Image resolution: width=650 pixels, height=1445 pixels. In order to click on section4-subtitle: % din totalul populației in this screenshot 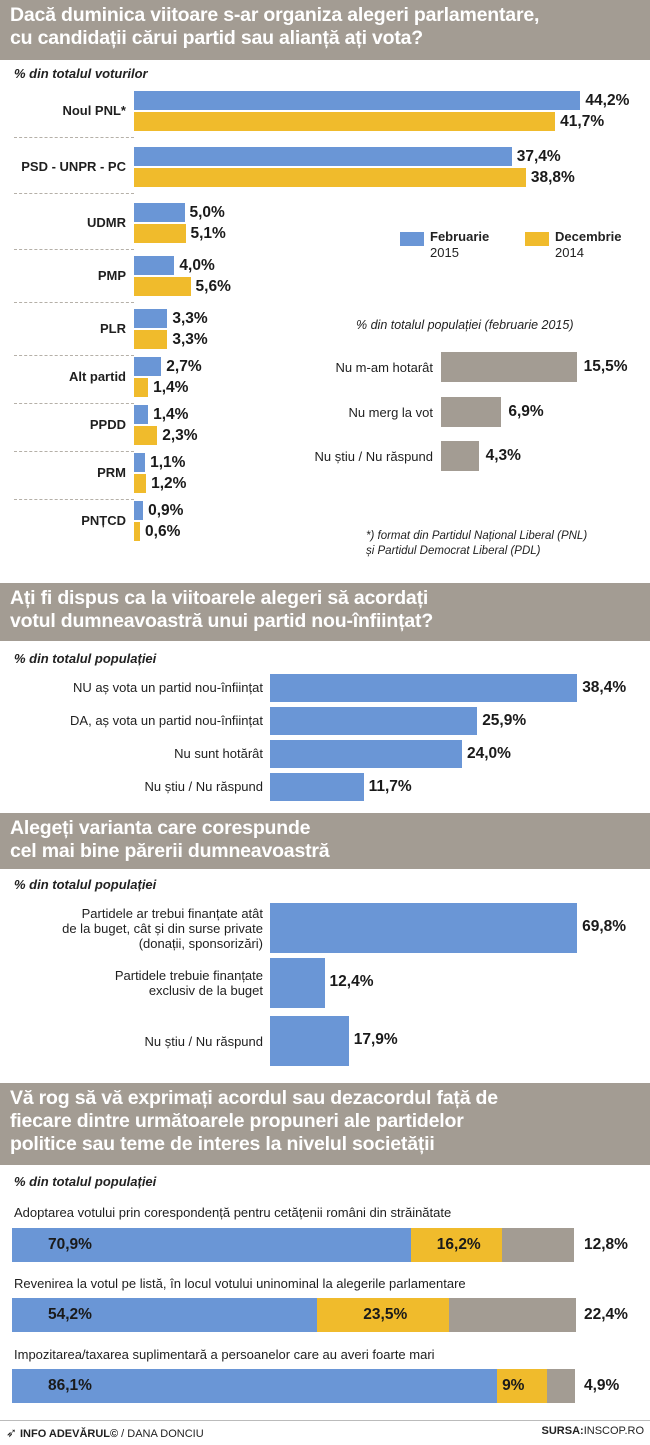, I will do `click(85, 1181)`.